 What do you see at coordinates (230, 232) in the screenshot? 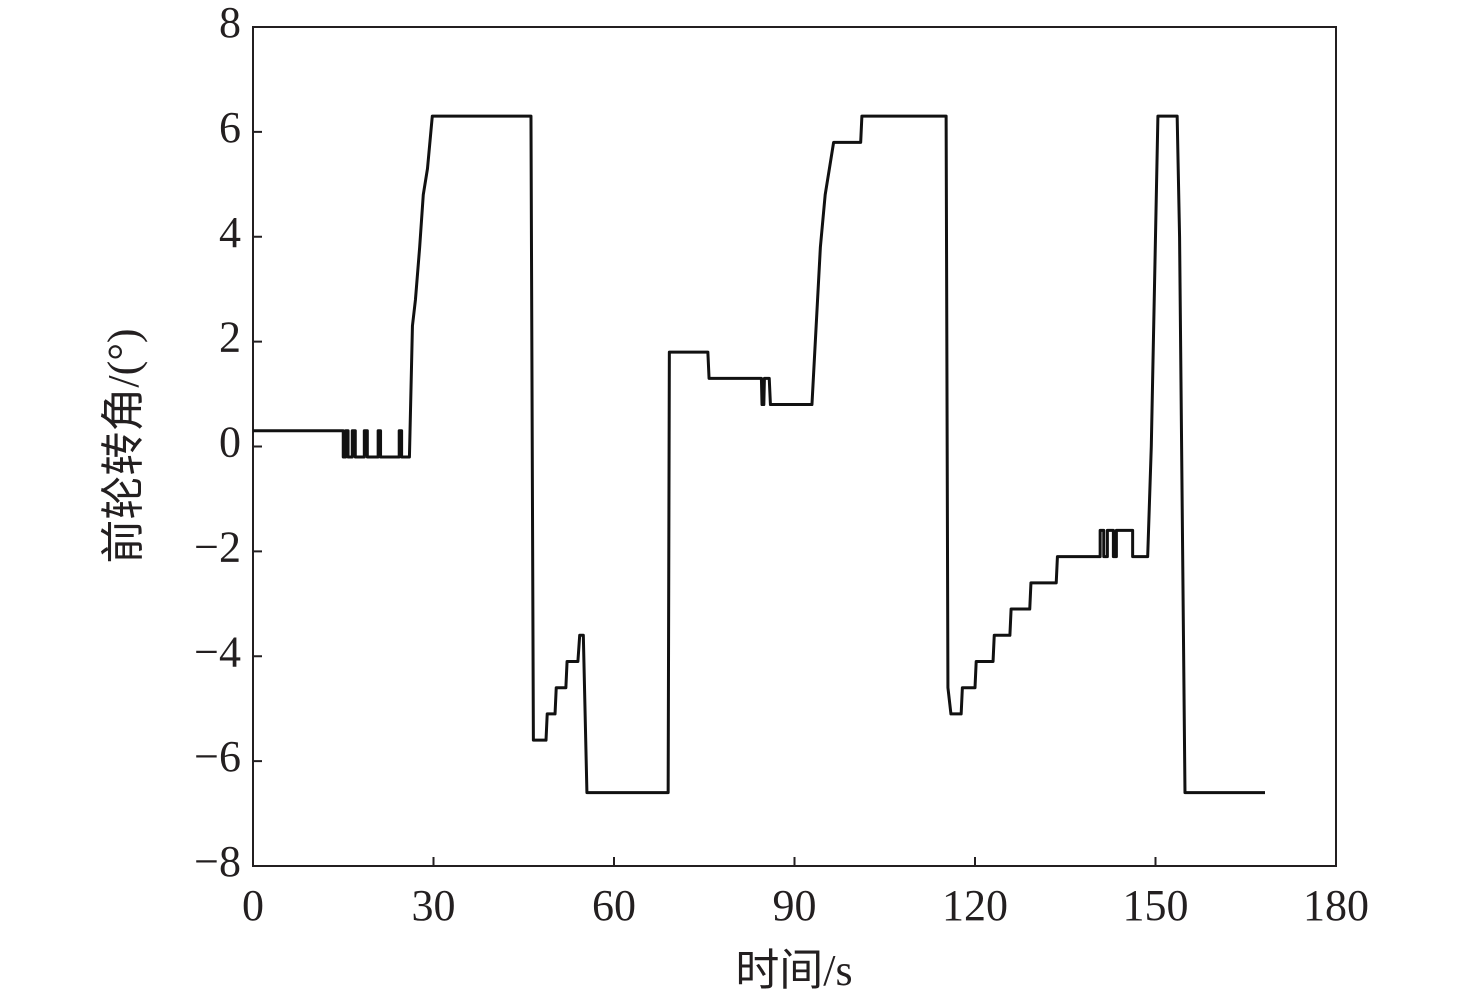
I see `y-tick-label: 4` at bounding box center [230, 232].